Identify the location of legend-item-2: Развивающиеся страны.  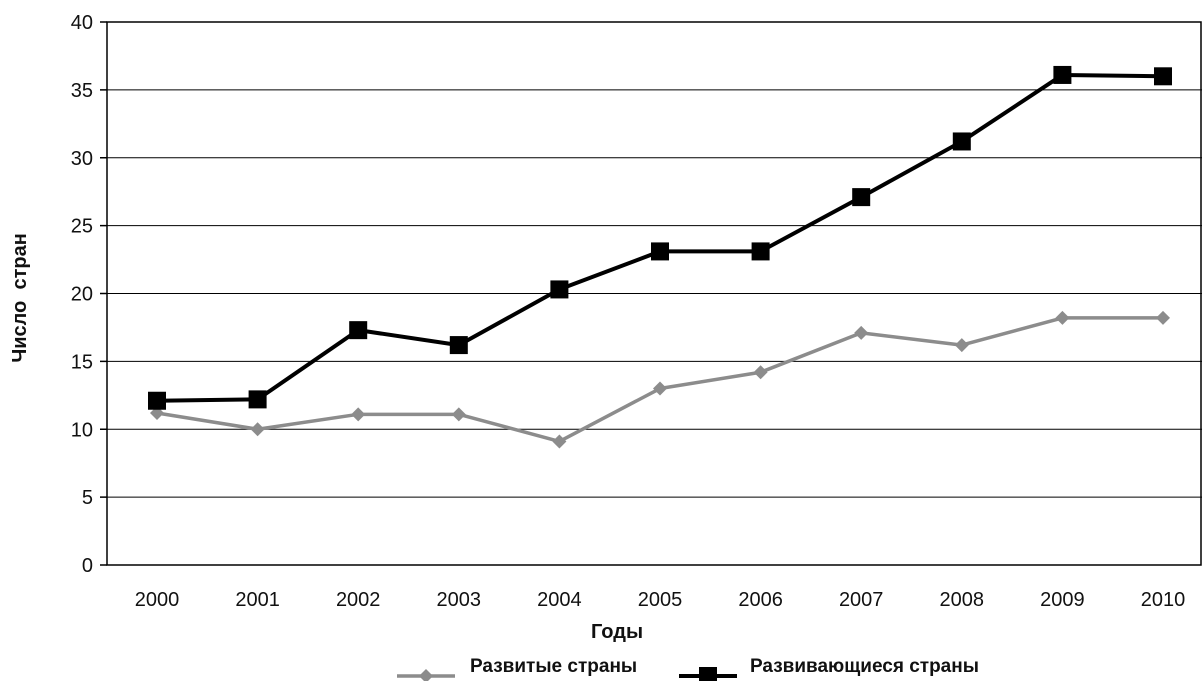
(829, 668).